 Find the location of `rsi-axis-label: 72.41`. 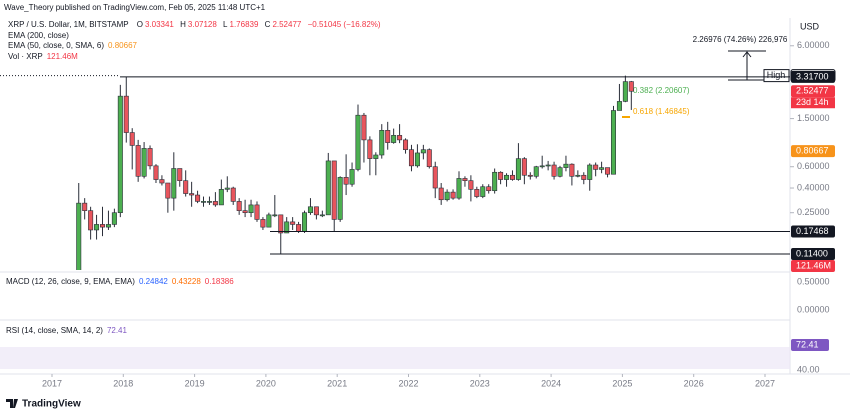

rsi-axis-label: 72.41 is located at coordinates (807, 344).